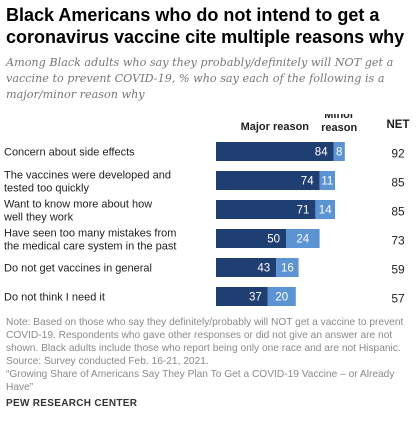 The height and width of the screenshot is (428, 420). What do you see at coordinates (273, 240) in the screenshot?
I see `value-label-major: 50` at bounding box center [273, 240].